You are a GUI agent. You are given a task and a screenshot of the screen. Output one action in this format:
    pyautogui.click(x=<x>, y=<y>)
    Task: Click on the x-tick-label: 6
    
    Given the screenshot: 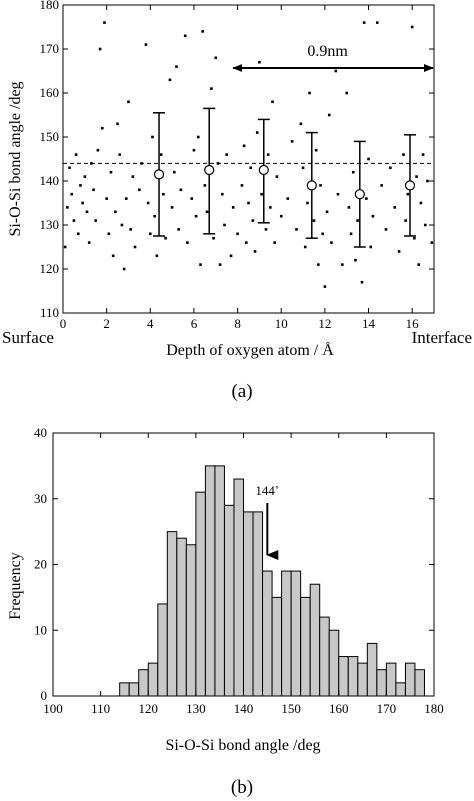 What is the action you would take?
    pyautogui.click(x=194, y=323)
    